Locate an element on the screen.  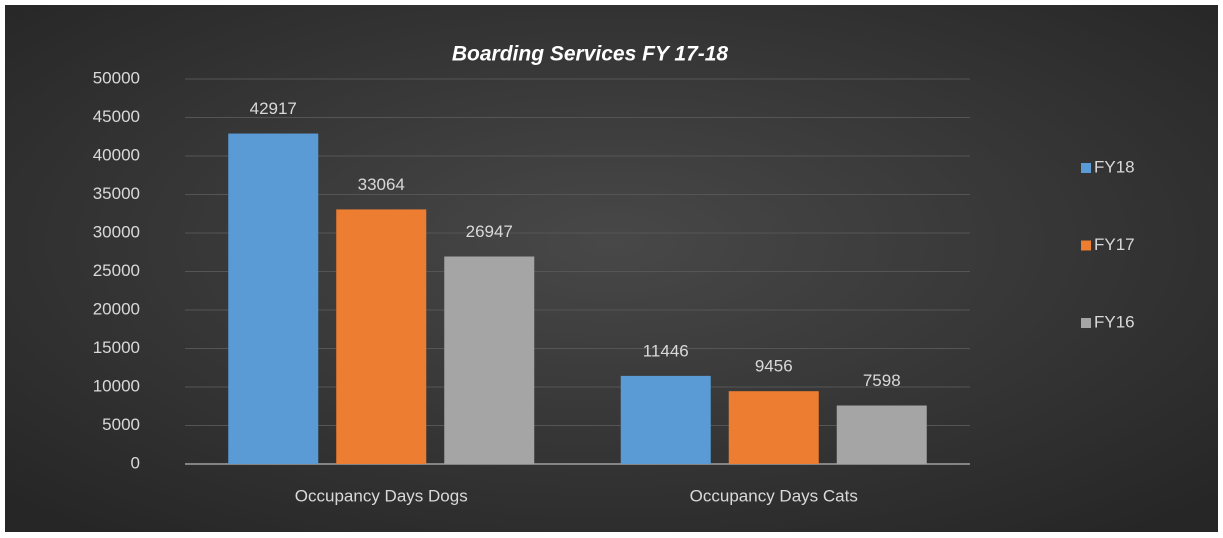
x-tick-label: Occupancy Days Cats is located at coordinates (774, 495).